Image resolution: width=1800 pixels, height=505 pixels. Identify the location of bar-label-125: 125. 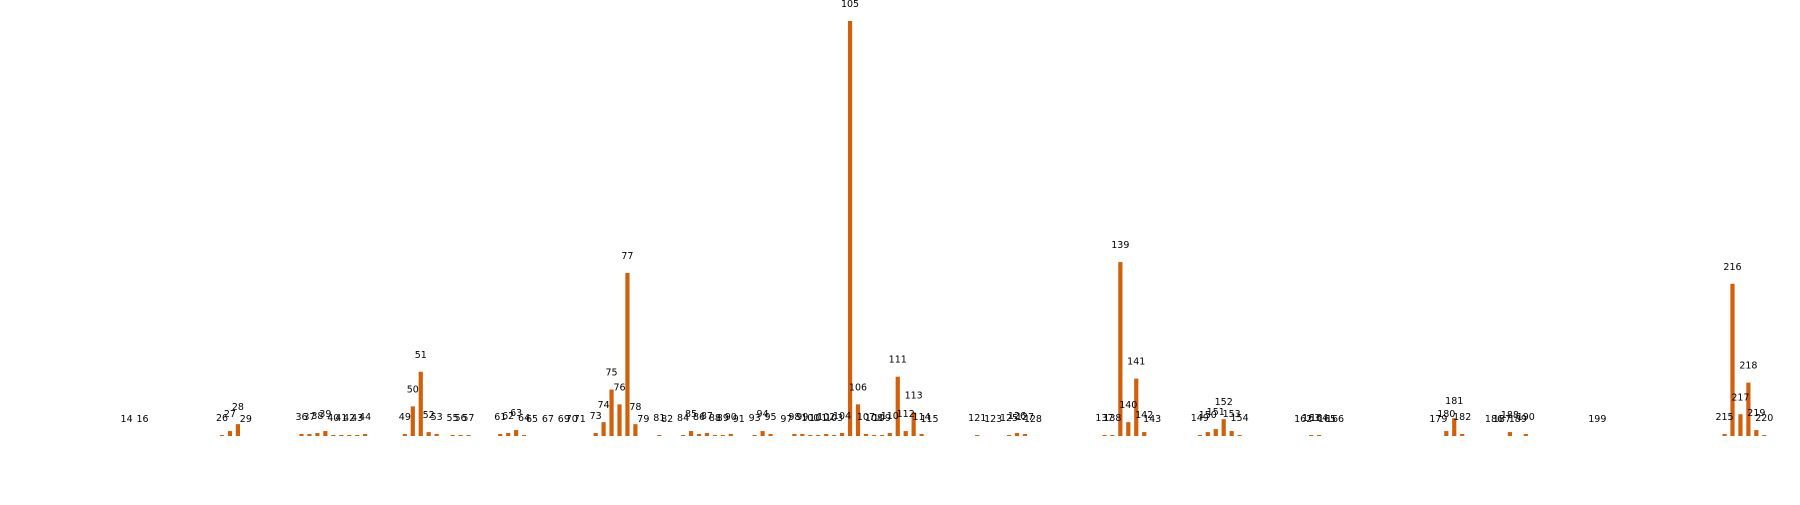
(1009, 418).